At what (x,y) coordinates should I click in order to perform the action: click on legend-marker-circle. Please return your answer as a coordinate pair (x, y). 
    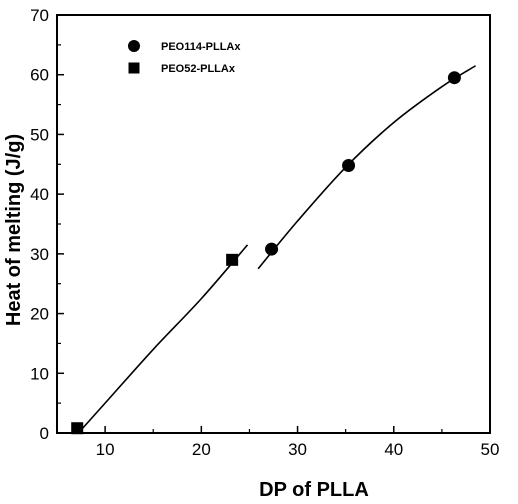
    Looking at the image, I should click on (134, 46).